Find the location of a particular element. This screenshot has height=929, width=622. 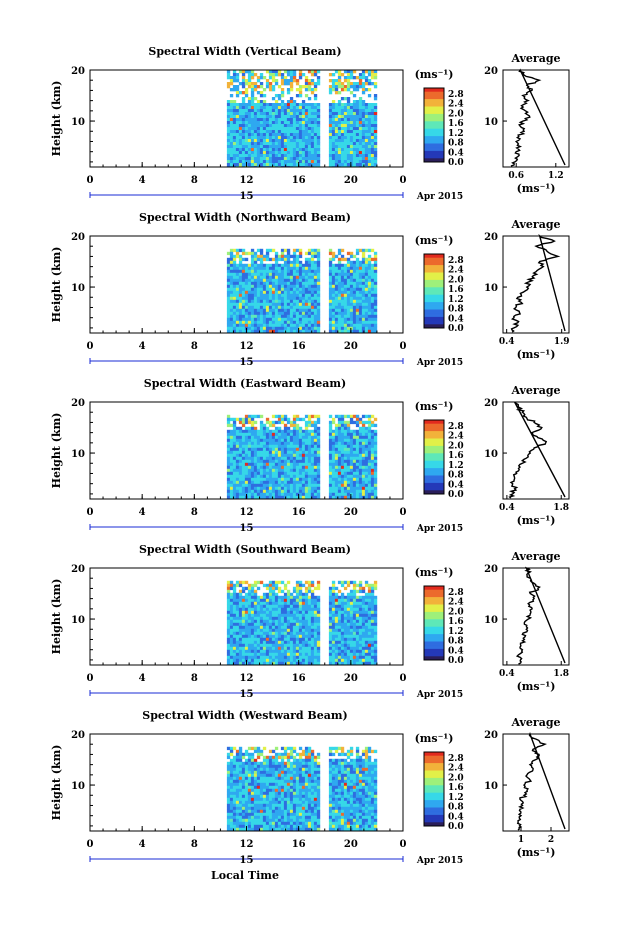

avg-y-tick-label: 10 is located at coordinates (491, 122).